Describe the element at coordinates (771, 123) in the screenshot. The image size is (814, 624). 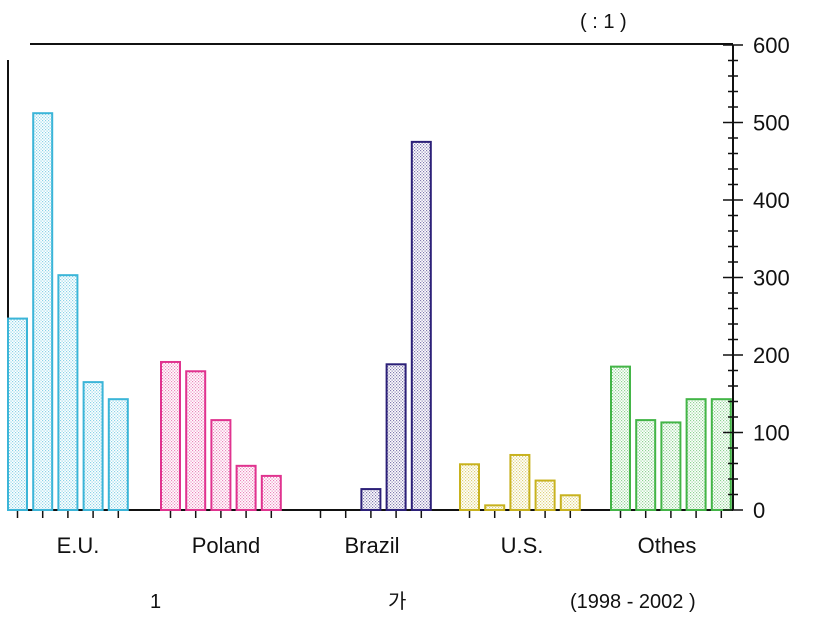
I see `y-tick-label: 500` at that location.